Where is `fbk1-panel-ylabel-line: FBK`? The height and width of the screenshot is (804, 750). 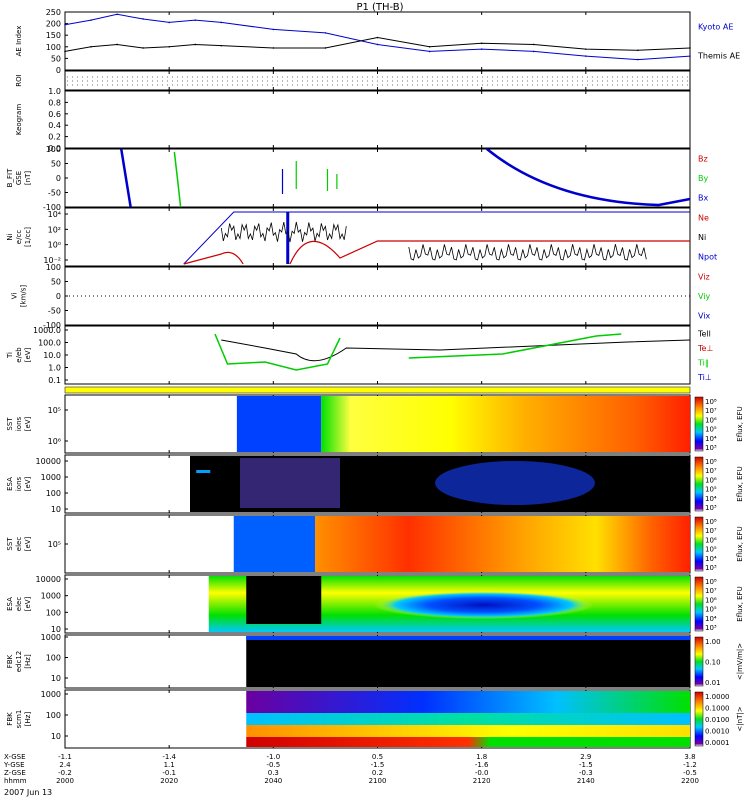 fbk1-panel-ylabel-line: FBK is located at coordinates (10, 661).